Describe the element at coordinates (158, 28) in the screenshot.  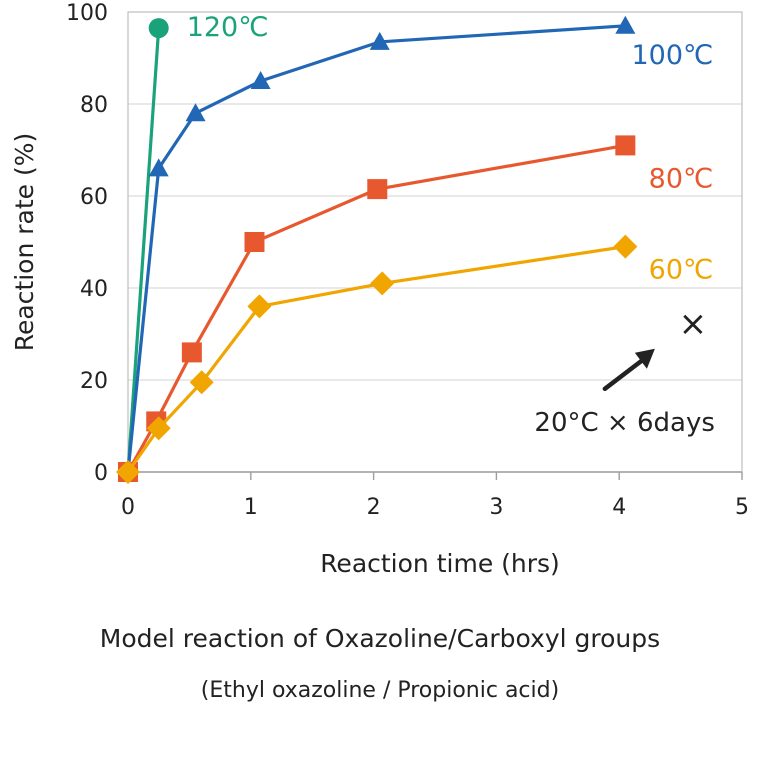
I see `data-point-circle` at that location.